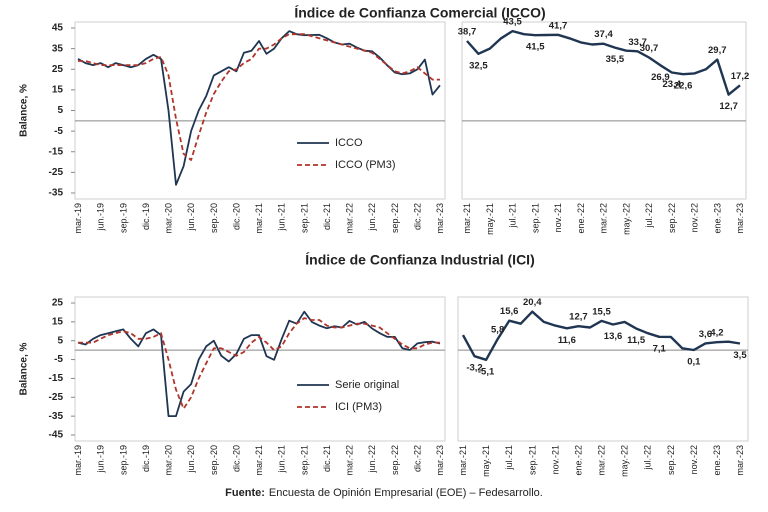 Image resolution: width=768 pixels, height=512 pixels. Describe the element at coordinates (236, 216) in the screenshot. I see `x-tick-label: dic.-20` at that location.